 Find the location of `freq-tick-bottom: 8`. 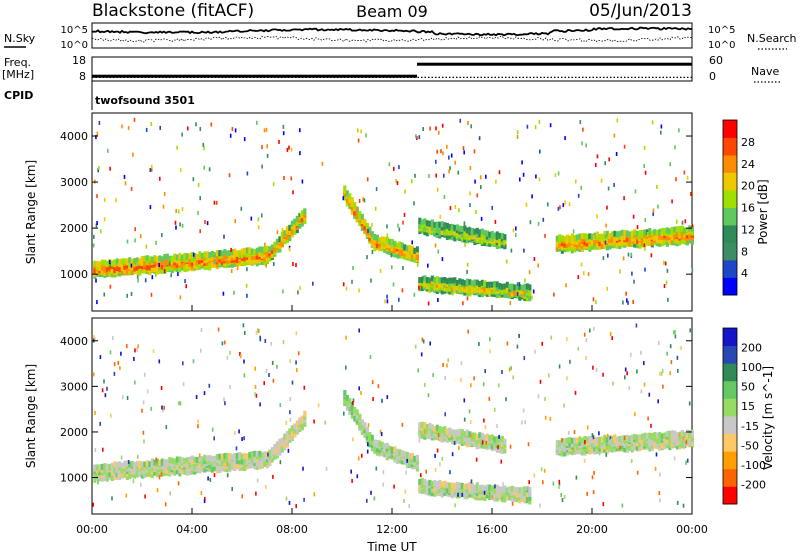

freq-tick-bottom: 8 is located at coordinates (82, 76).